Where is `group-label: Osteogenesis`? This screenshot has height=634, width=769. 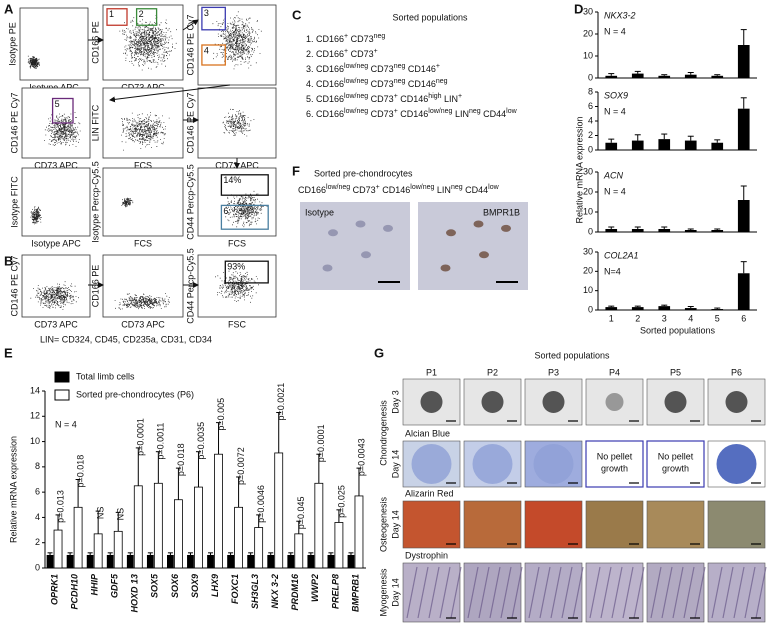
group-label: Osteogenesis is located at coordinates (383, 524).